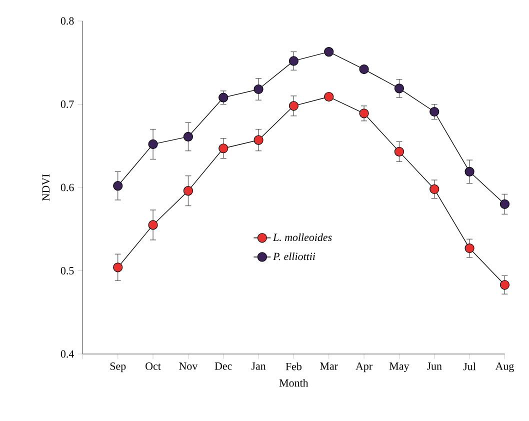  Describe the element at coordinates (329, 366) in the screenshot. I see `x-tick-label: Mar` at that location.